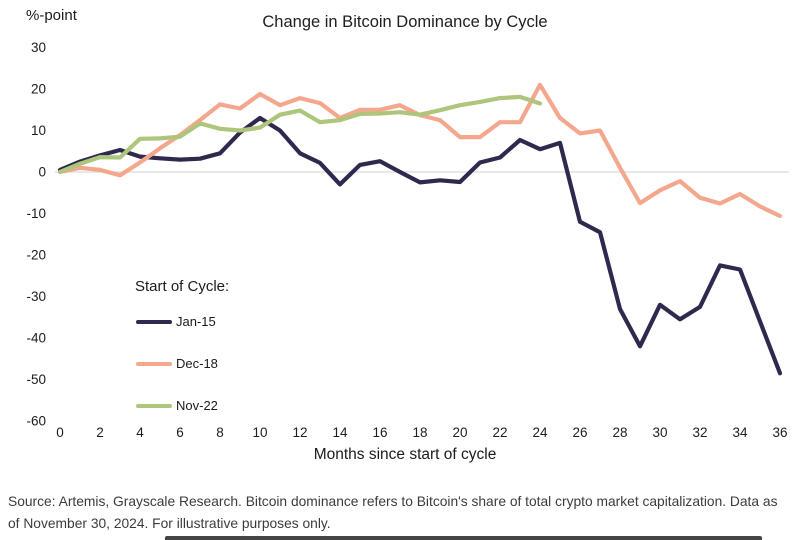 The image size is (810, 540). I want to click on x-tick-label: 6, so click(180, 432).